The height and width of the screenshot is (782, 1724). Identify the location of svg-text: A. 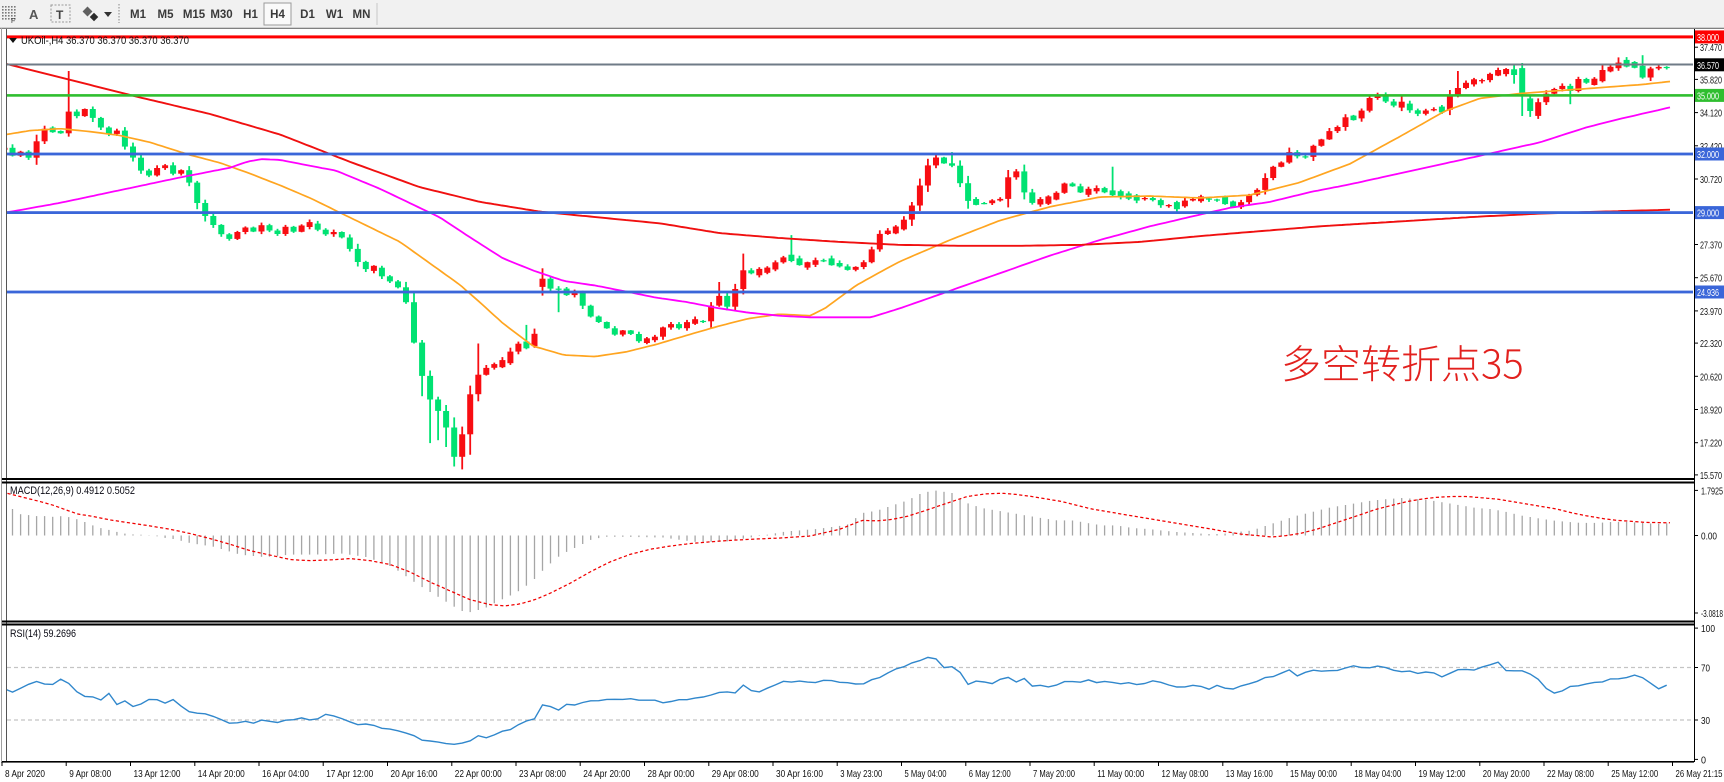
(34, 14).